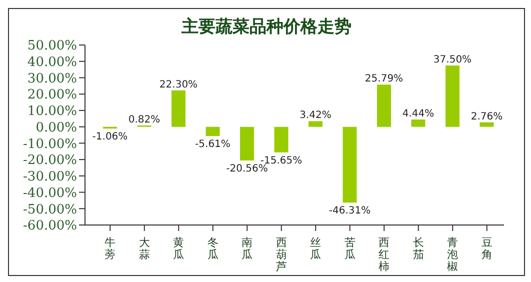 This screenshot has height=282, width=531. I want to click on y-tick-label: 30.00%, so click(52, 78).